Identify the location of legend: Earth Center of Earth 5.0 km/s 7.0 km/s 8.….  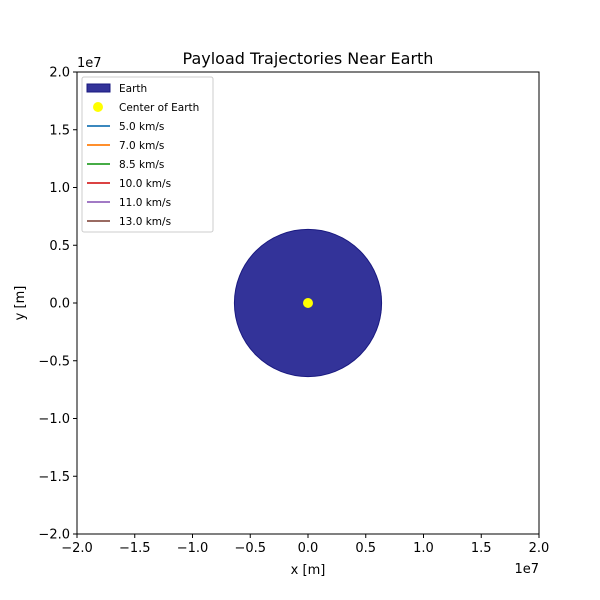
(147, 154).